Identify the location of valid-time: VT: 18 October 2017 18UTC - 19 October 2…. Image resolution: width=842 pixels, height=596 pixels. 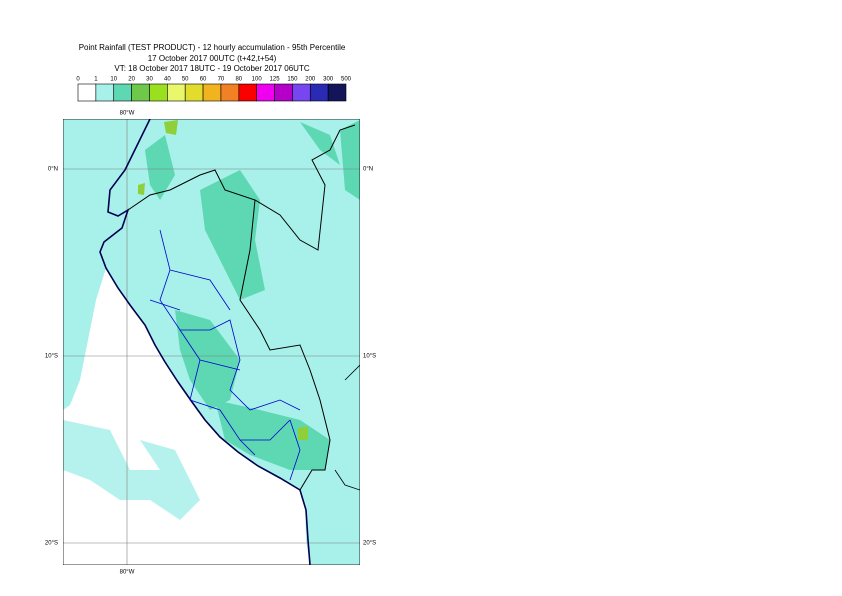
(211, 68).